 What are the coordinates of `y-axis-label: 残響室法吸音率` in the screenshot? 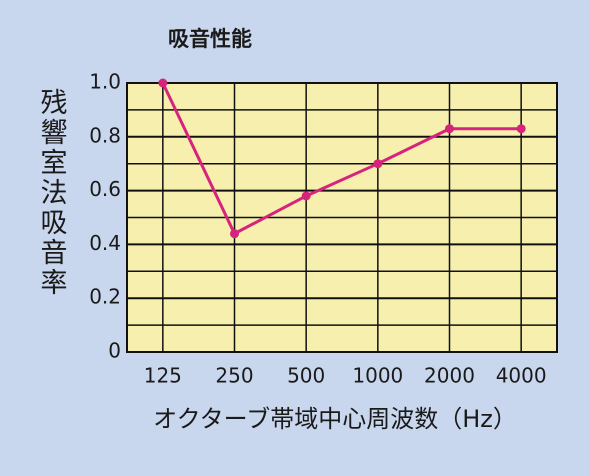 It's located at (52, 193).